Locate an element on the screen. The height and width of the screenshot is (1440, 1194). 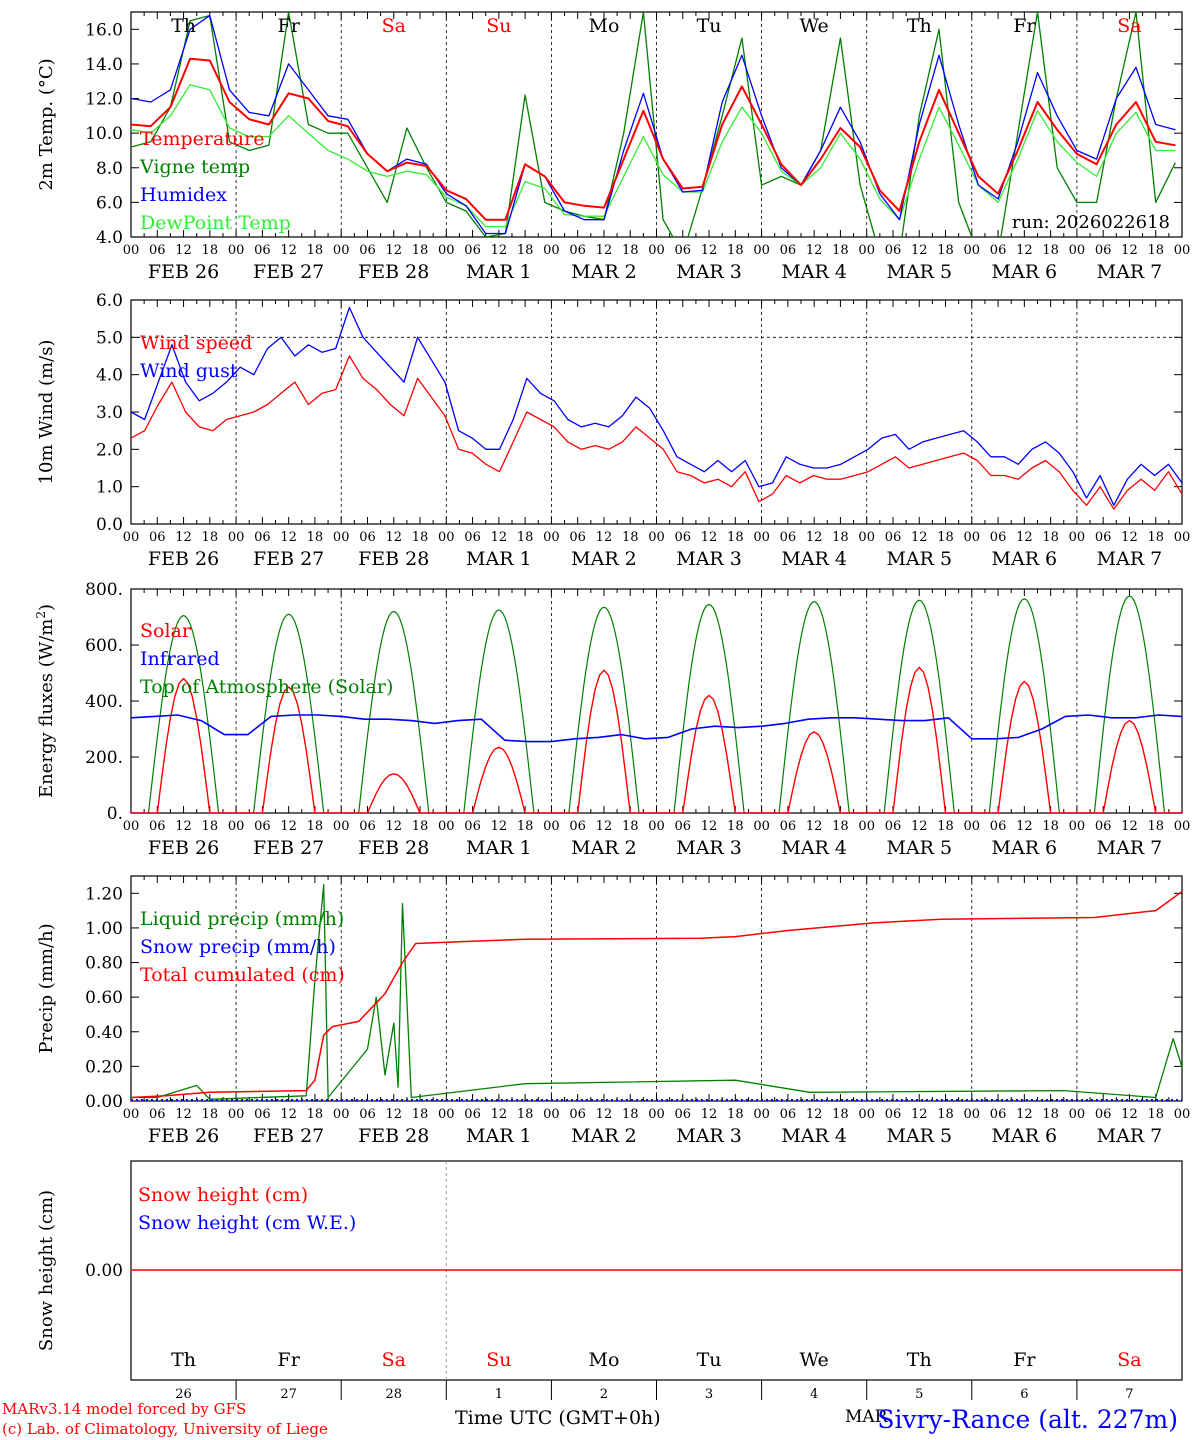
series-wind-gust is located at coordinates (656, 406).